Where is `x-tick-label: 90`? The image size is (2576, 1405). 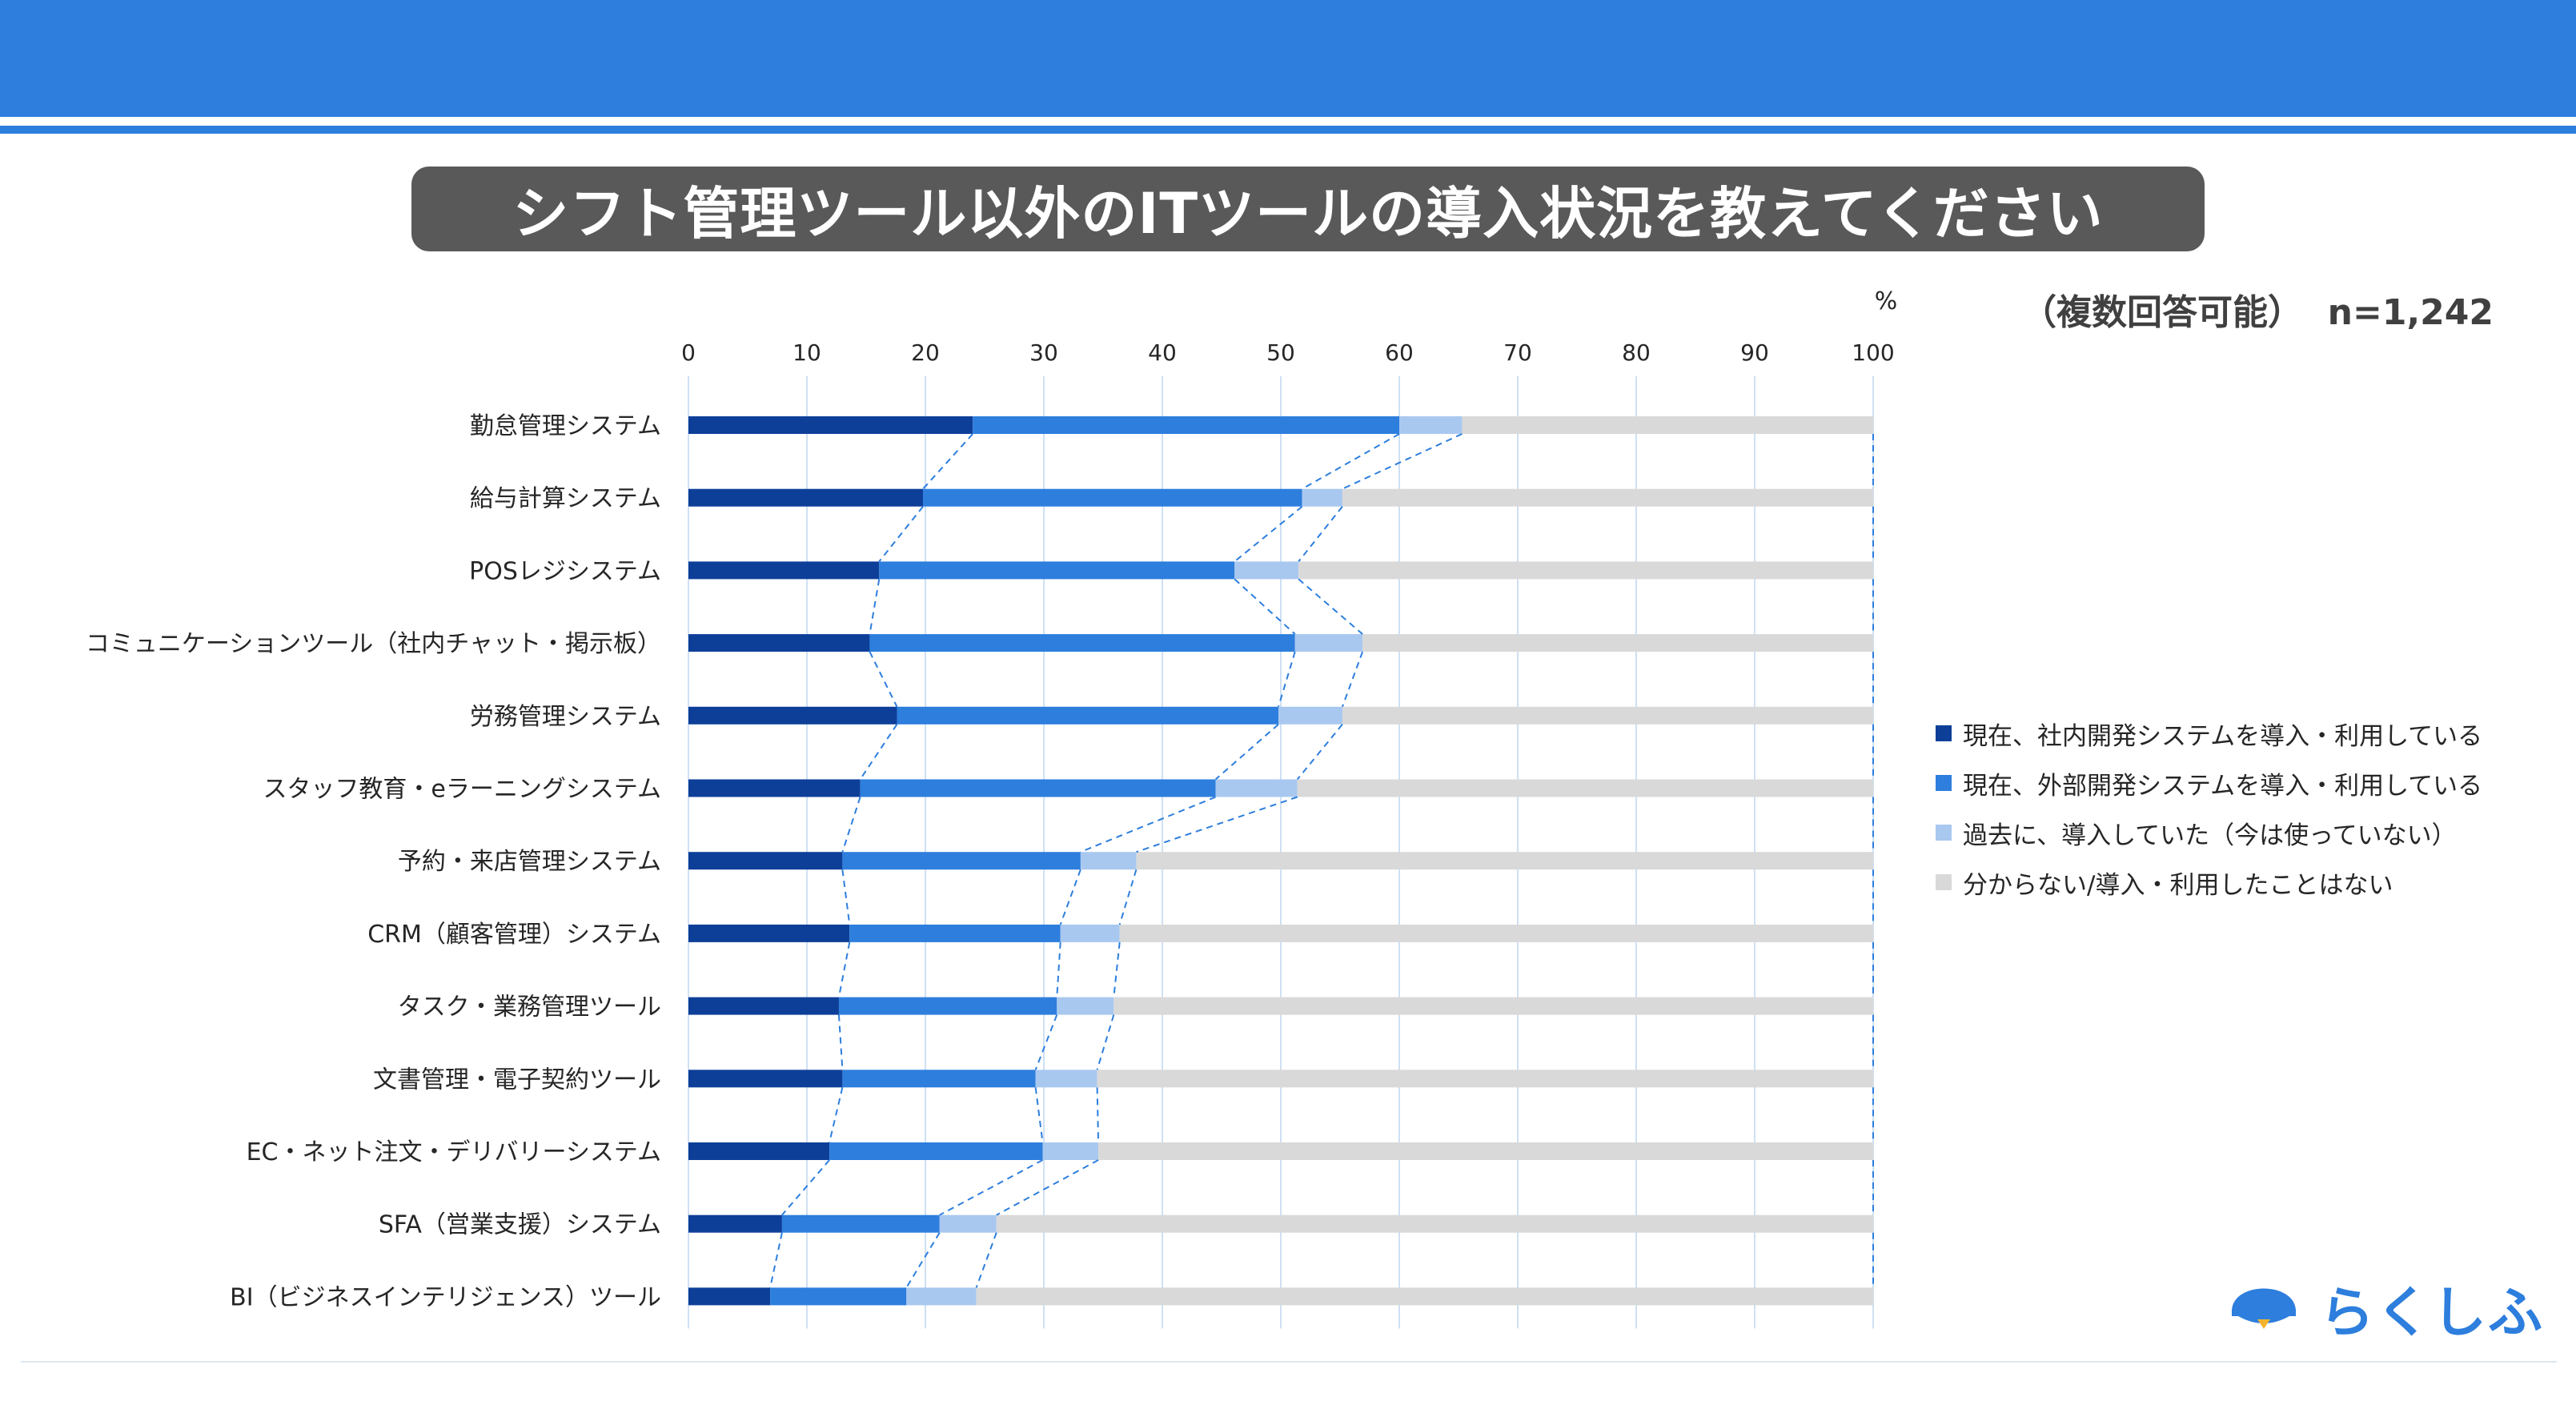 x-tick-label: 90 is located at coordinates (1754, 352).